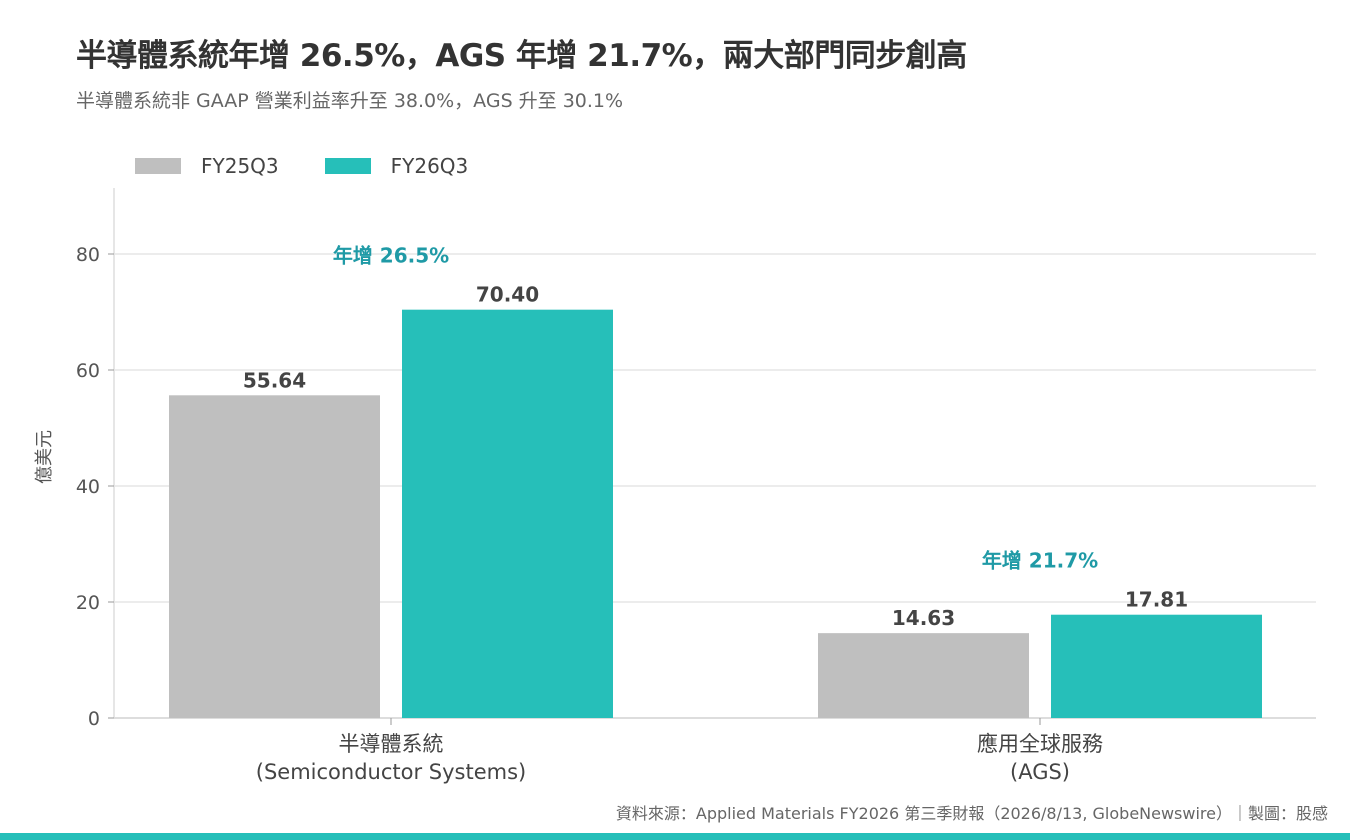 The width and height of the screenshot is (1350, 840). Describe the element at coordinates (158, 166) in the screenshot. I see `legend-swatch-fy25q3` at that location.